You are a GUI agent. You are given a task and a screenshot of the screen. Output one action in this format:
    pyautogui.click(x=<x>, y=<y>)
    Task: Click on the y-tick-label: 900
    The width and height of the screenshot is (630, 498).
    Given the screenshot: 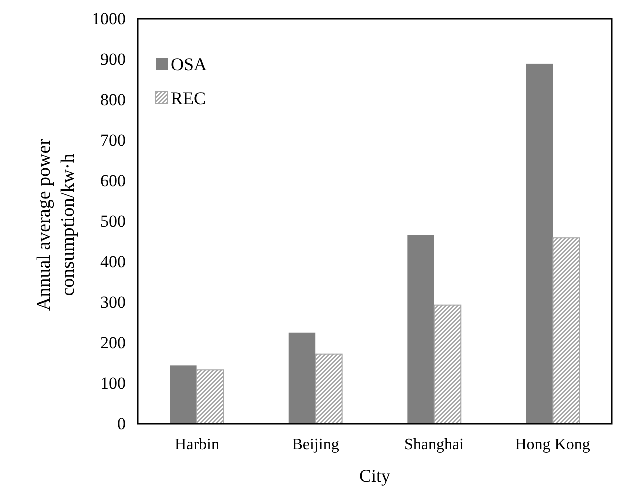 What is the action you would take?
    pyautogui.click(x=113, y=59)
    